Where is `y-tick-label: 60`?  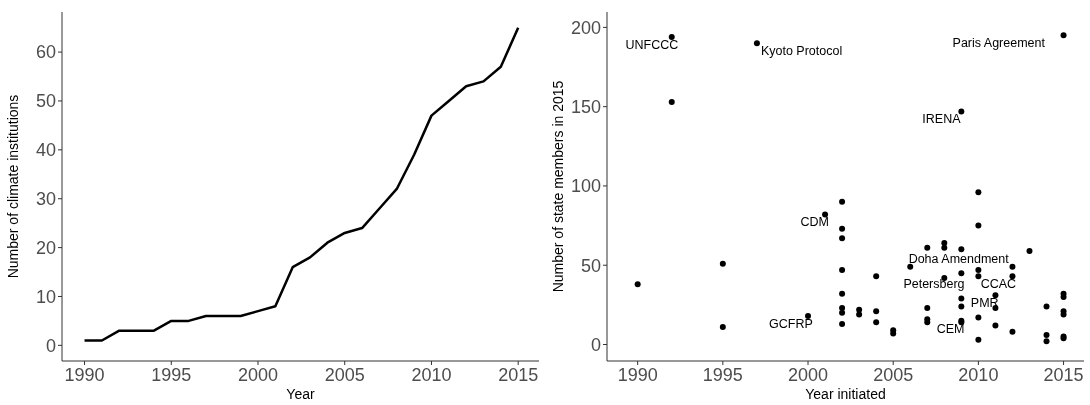
y-tick-label: 60 is located at coordinates (45, 52).